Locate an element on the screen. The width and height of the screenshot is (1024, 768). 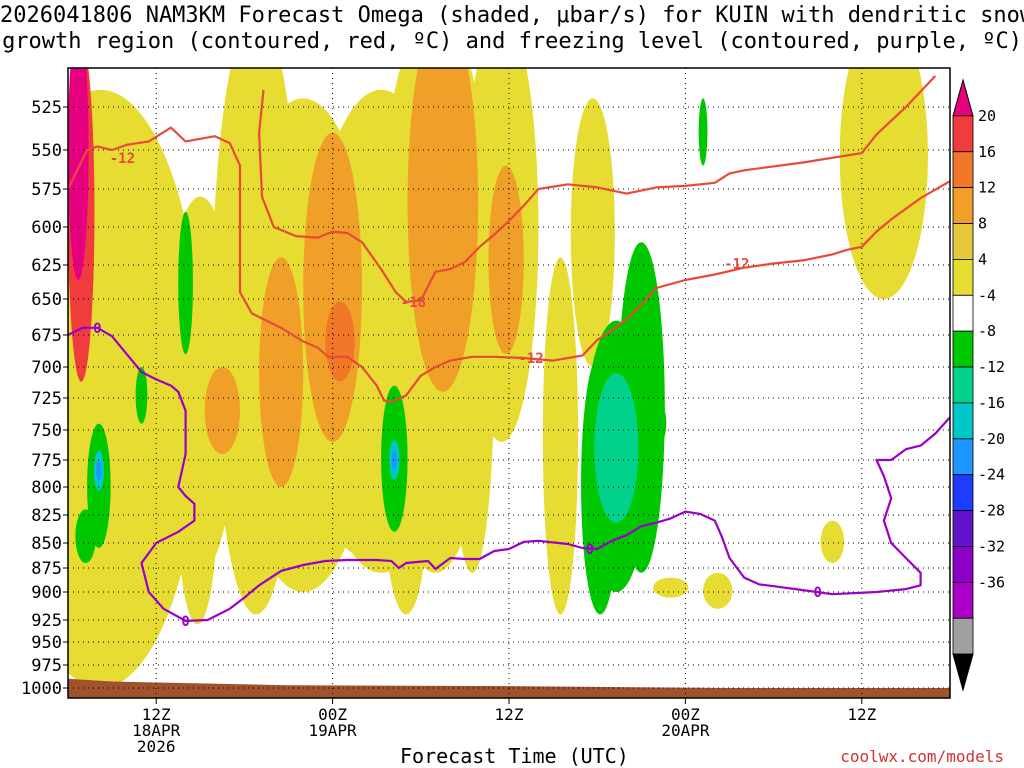
y-tick-label-2: 575 is located at coordinates (46, 190).